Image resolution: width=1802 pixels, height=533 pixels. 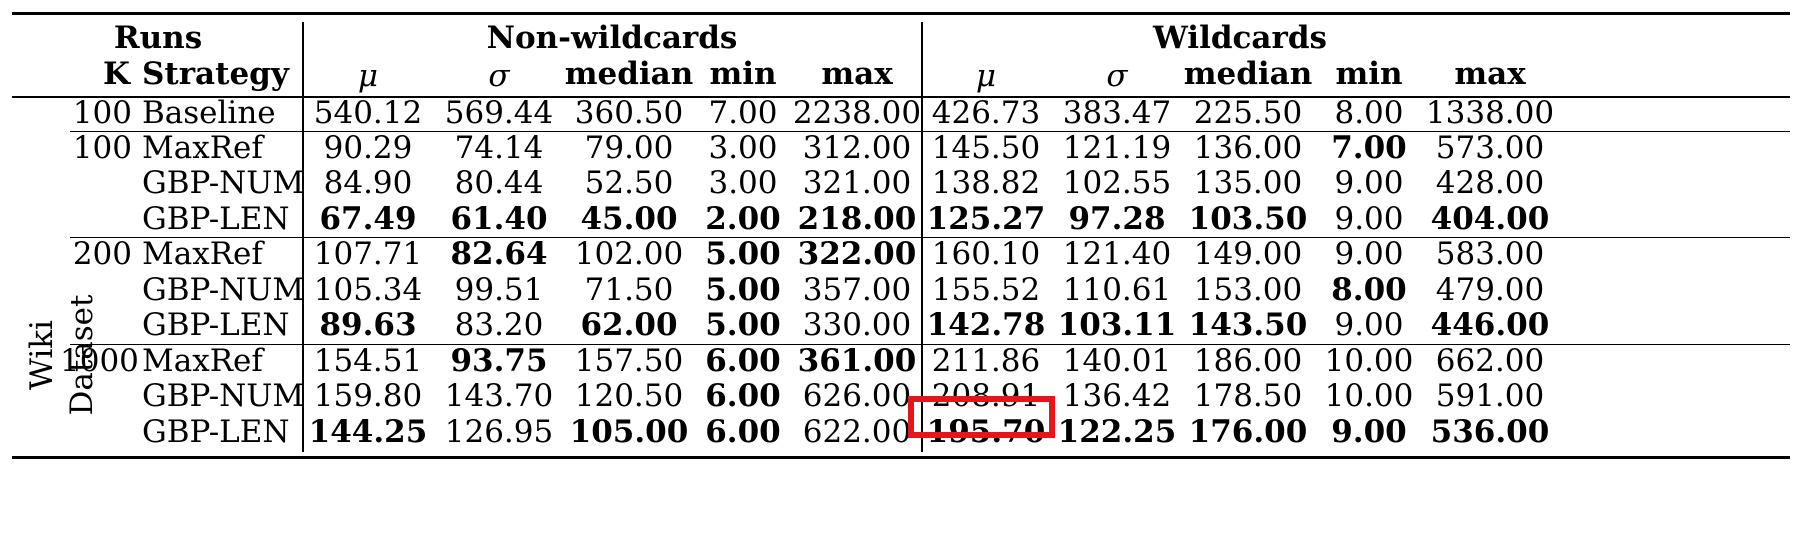 What do you see at coordinates (1248, 219) in the screenshot?
I see `cell-w-median: 103.50` at bounding box center [1248, 219].